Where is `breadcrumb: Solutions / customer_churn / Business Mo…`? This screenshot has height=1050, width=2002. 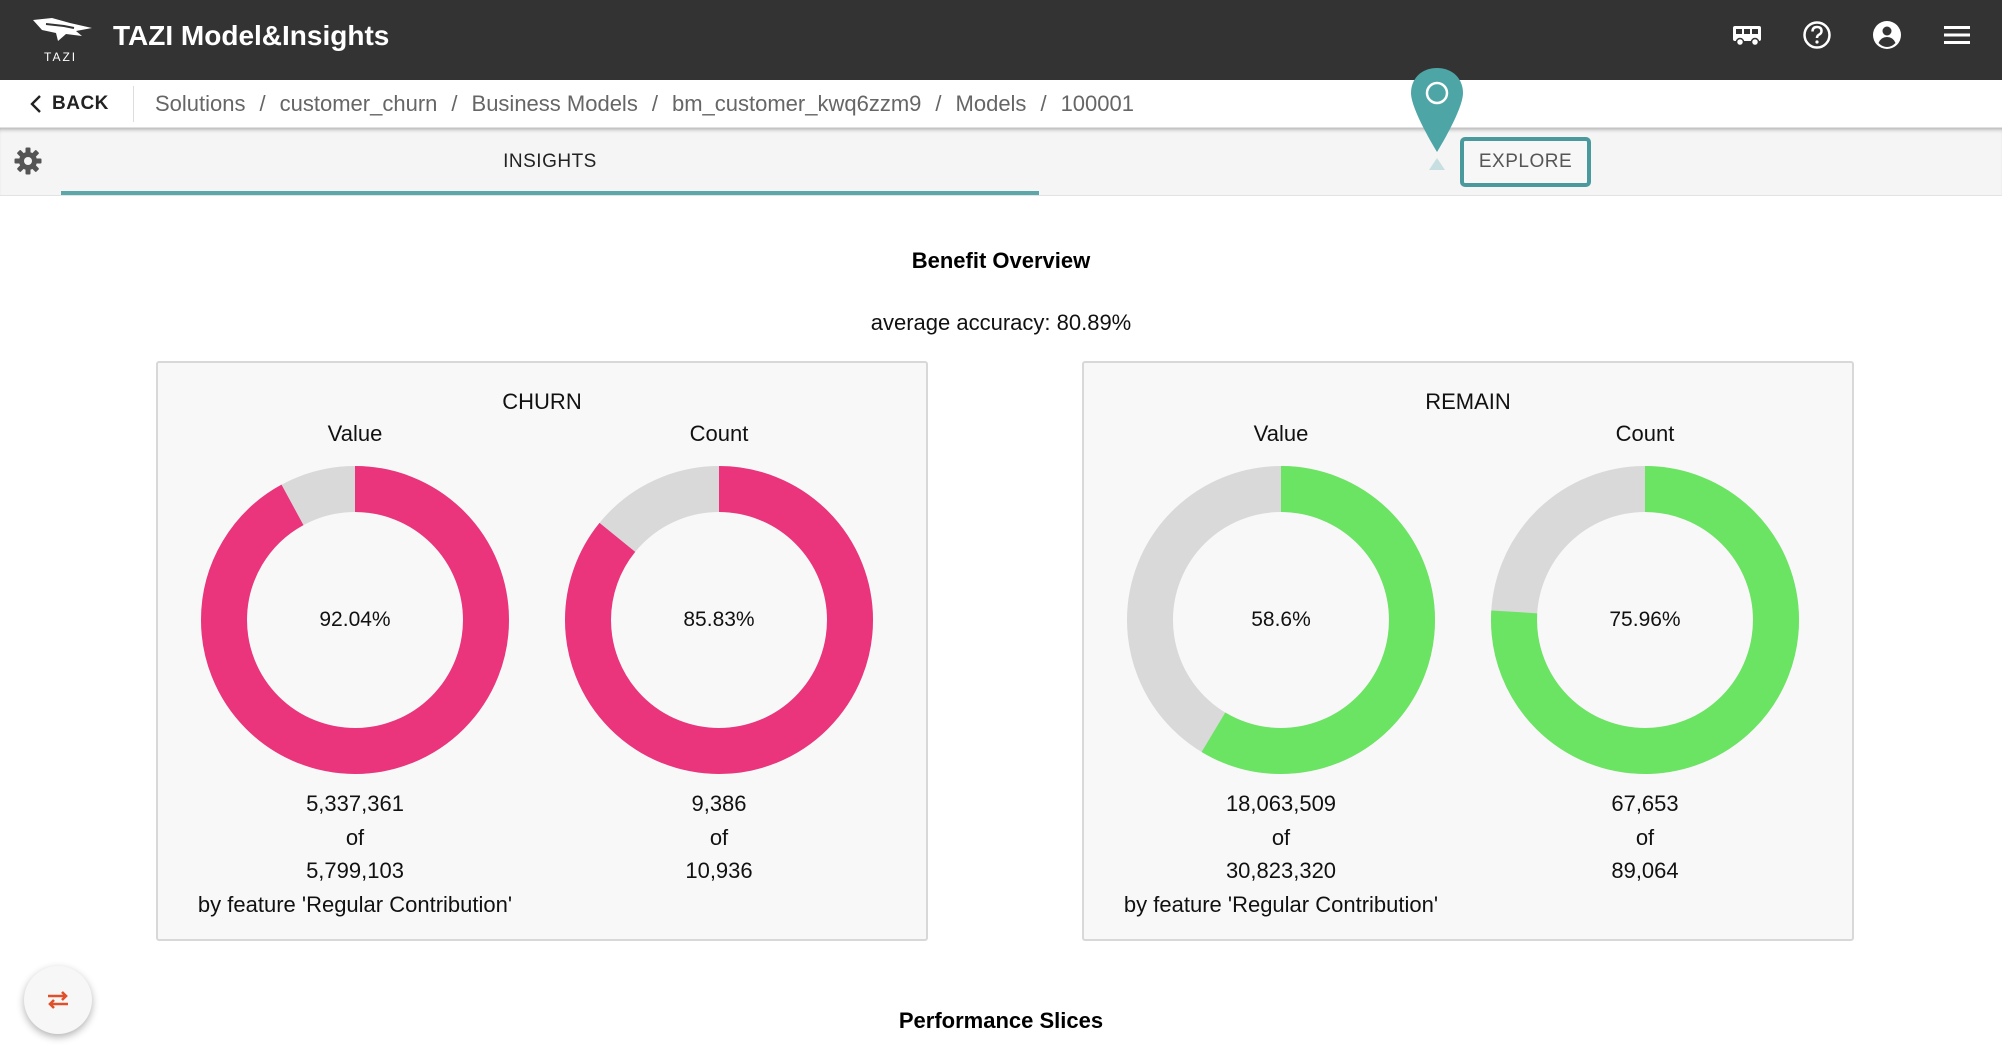
breadcrumb: Solutions / customer_churn / Business Mo… is located at coordinates (644, 104).